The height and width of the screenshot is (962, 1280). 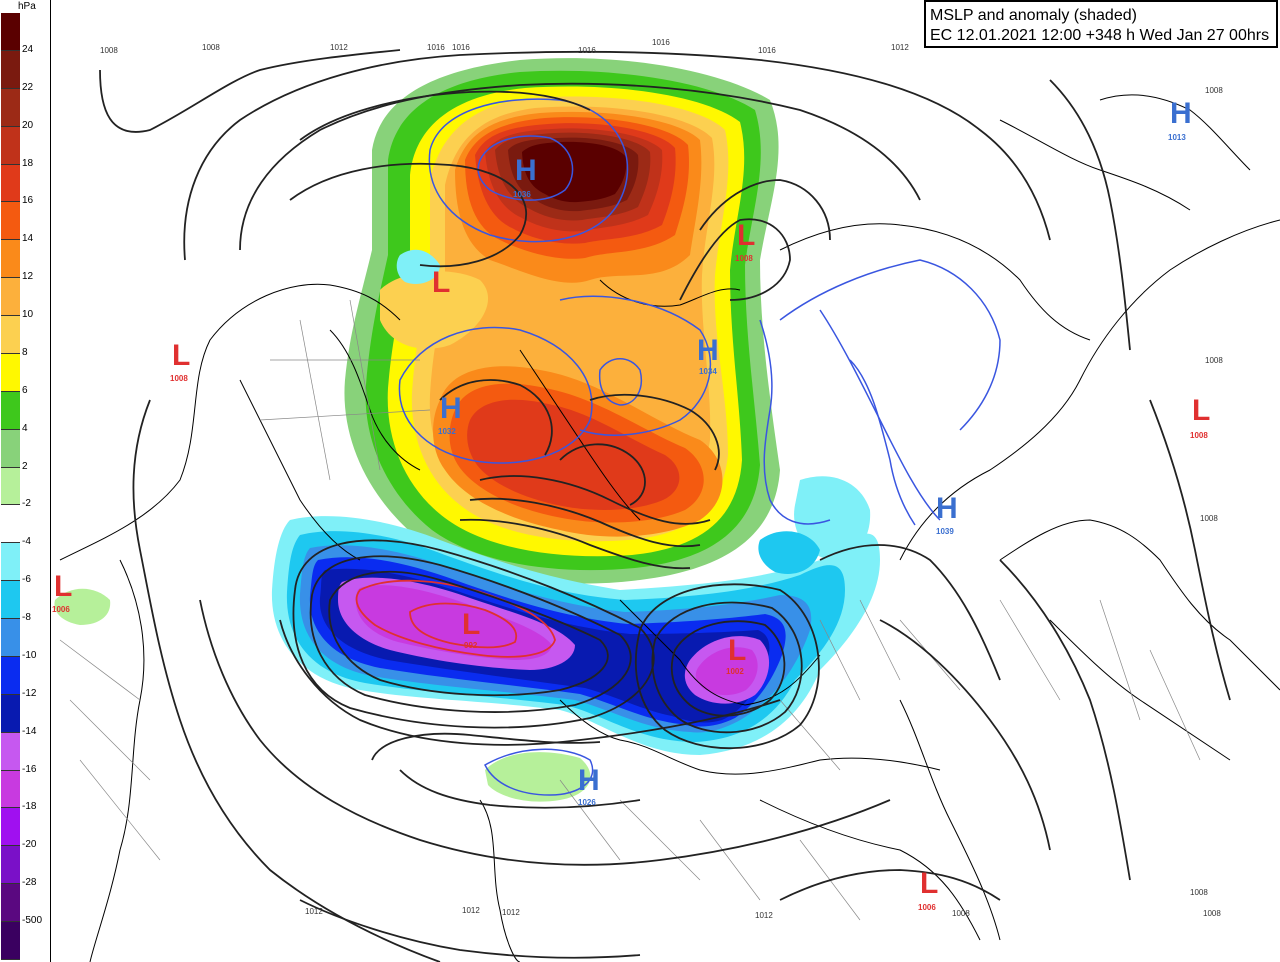 What do you see at coordinates (26, 542) in the screenshot?
I see `colorbar-label: -4` at bounding box center [26, 542].